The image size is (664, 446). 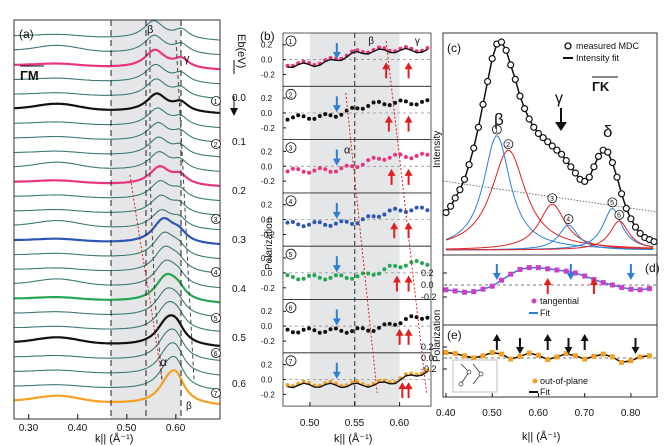 What do you see at coordinates (519, 350) in the screenshot?
I see `panel-e-arrow-head` at bounding box center [519, 350].